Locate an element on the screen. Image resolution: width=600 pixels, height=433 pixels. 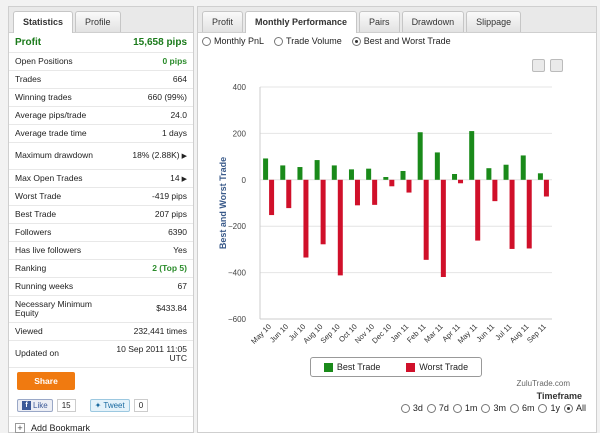
stat-value: Yes is located at coordinates (180, 249).